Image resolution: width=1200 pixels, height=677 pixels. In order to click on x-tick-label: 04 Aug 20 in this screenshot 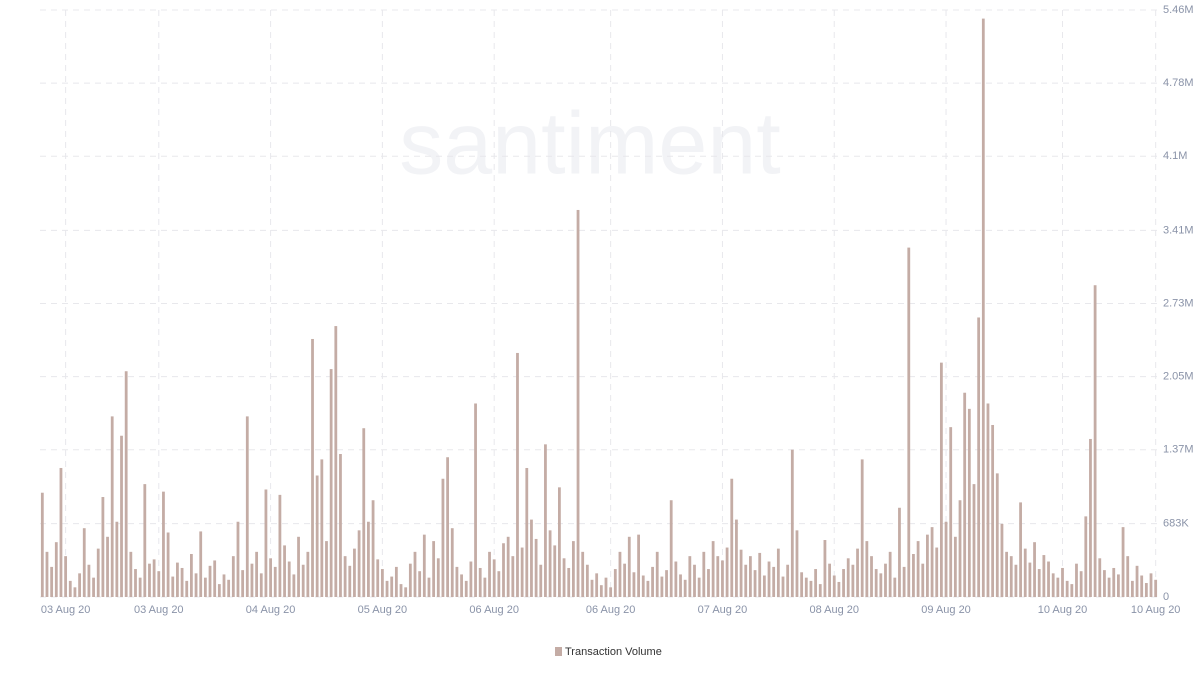, I will do `click(271, 610)`.